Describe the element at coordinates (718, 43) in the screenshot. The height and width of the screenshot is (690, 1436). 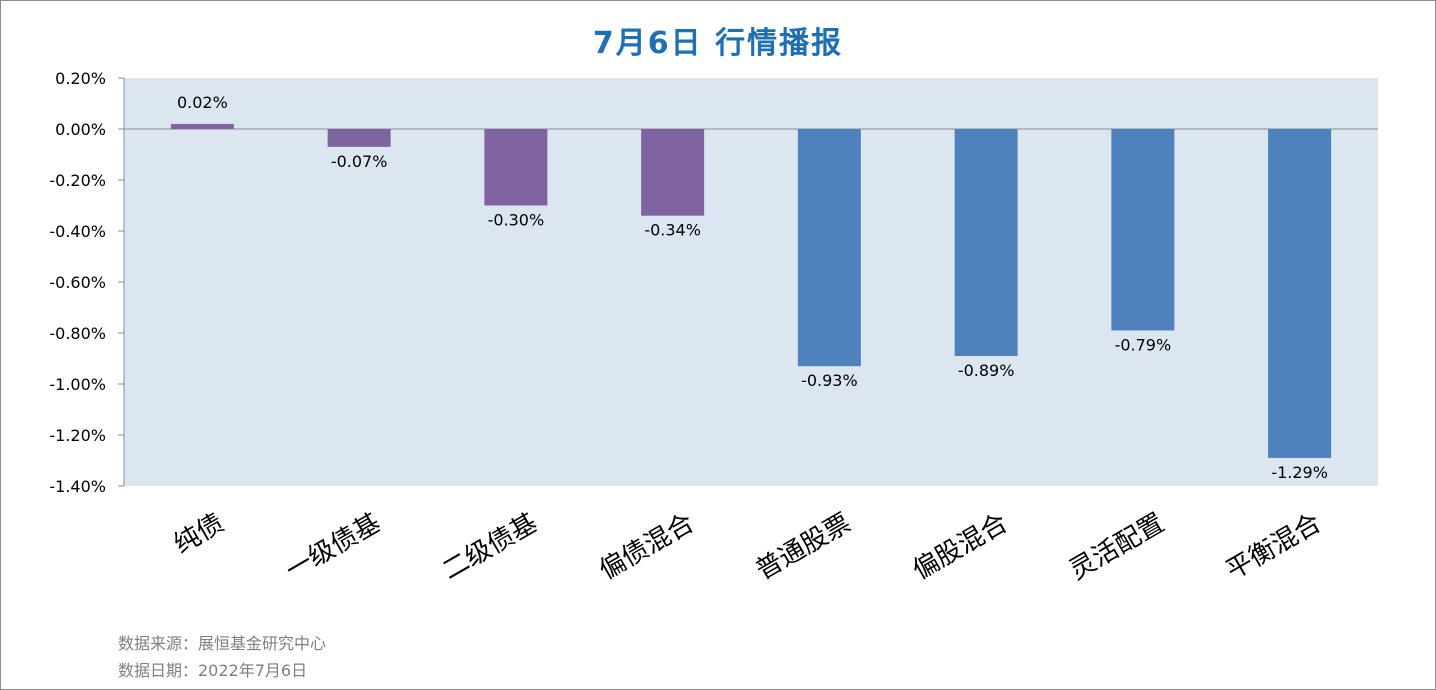
I see `chart-title: 7月6日 行情播报` at that location.